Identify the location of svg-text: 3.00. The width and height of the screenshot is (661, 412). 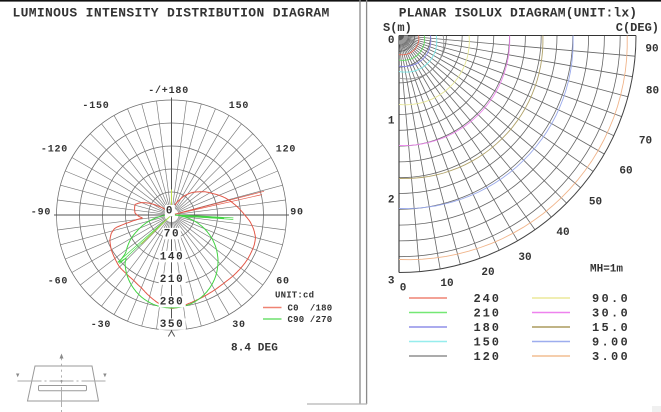
(611, 357).